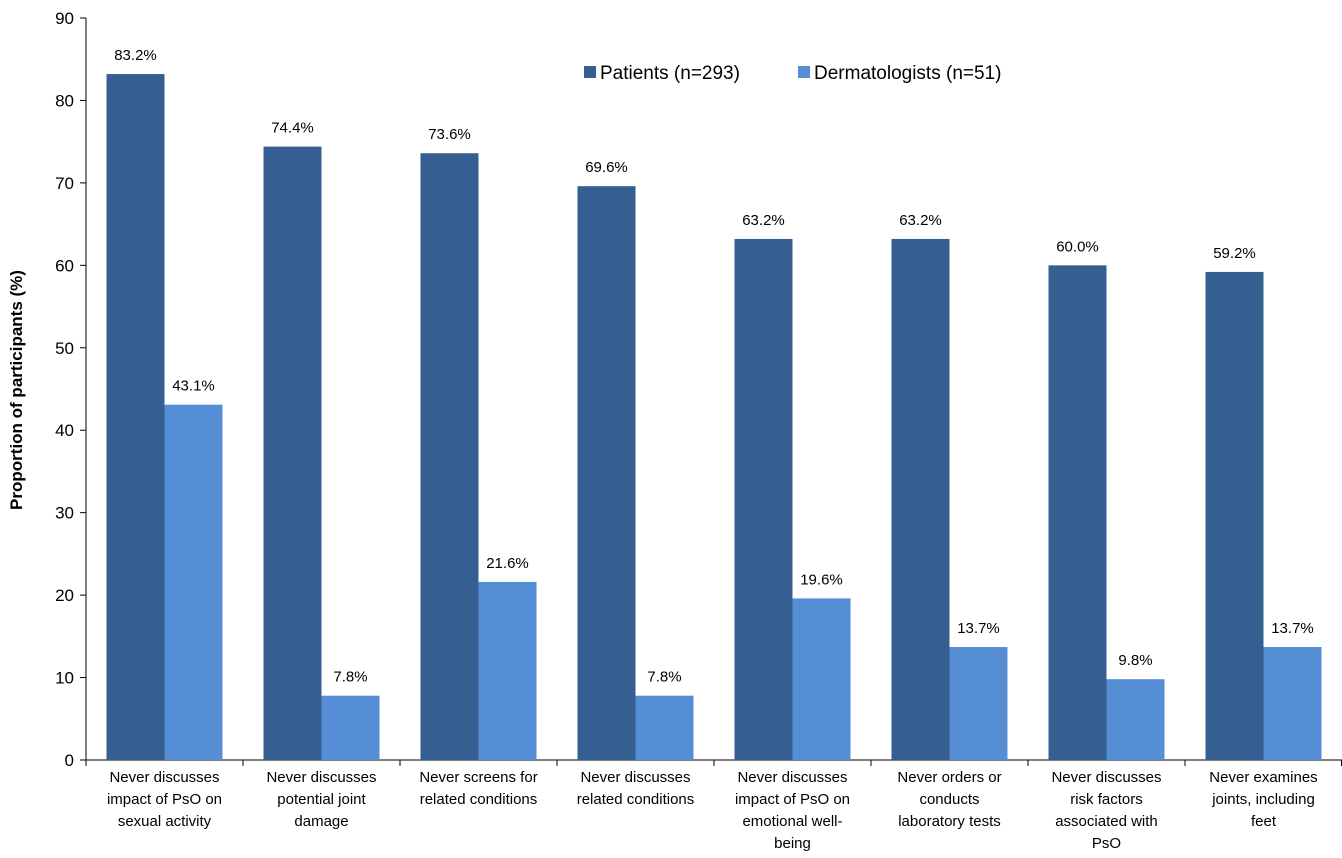  I want to click on category-label-line: sexual activity, so click(165, 821).